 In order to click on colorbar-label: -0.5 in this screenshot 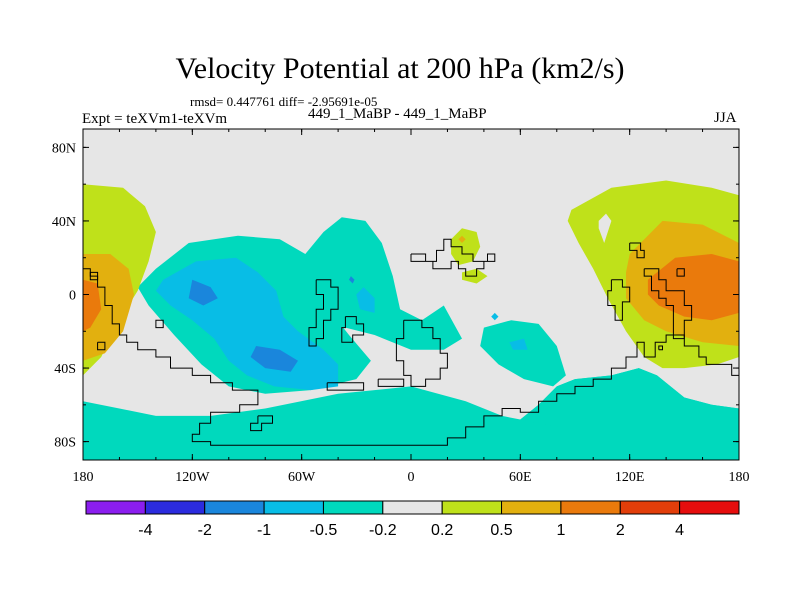, I will do `click(324, 530)`.